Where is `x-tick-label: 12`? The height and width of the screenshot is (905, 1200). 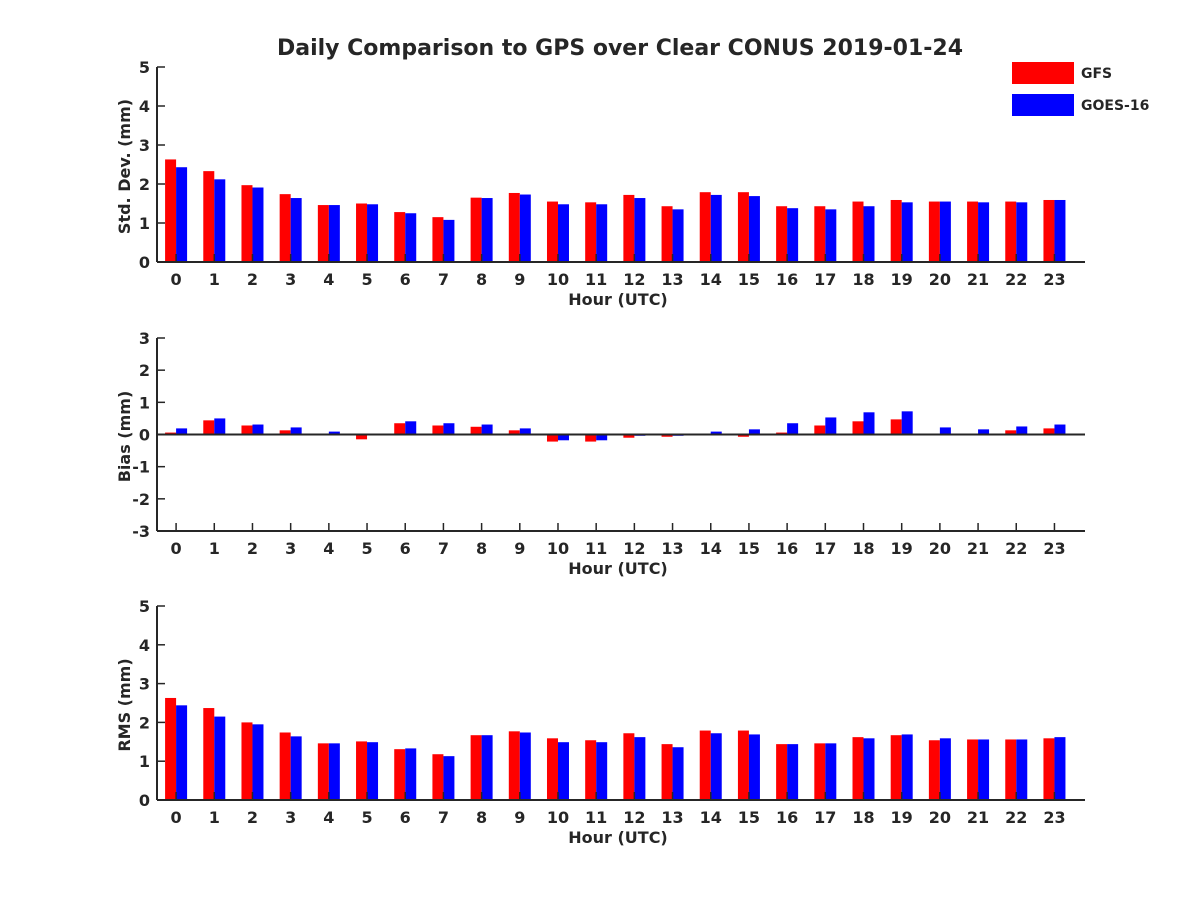
x-tick-label: 12 is located at coordinates (634, 817).